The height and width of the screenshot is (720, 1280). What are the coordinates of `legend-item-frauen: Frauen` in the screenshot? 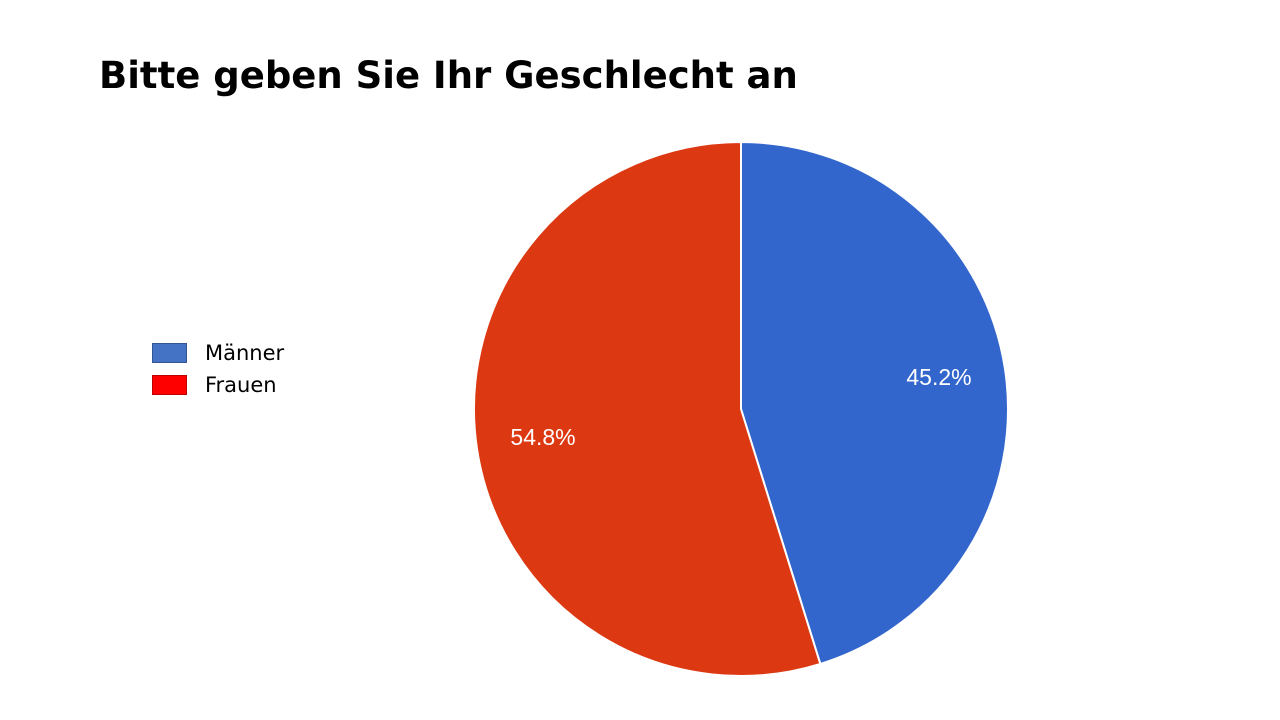 It's located at (218, 385).